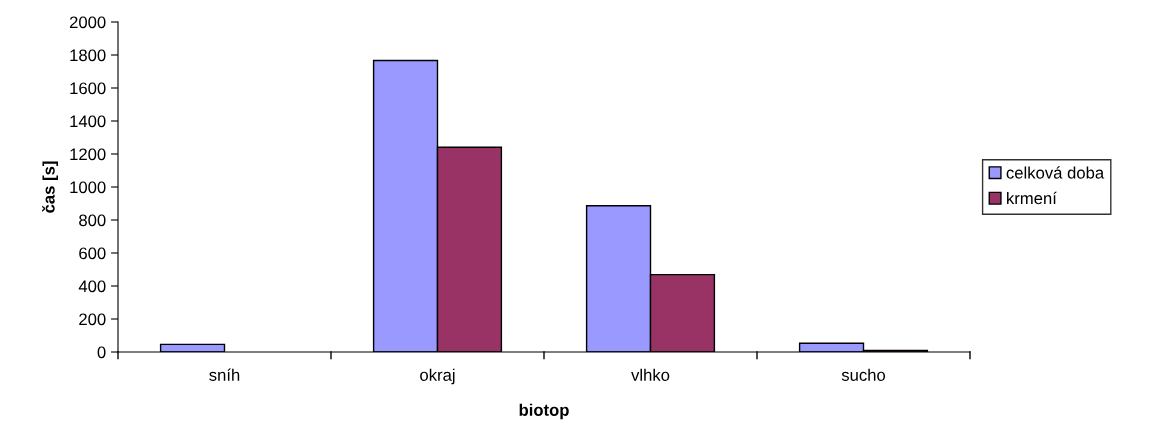 This screenshot has height=441, width=1150. What do you see at coordinates (88, 55) in the screenshot?
I see `y-tick-label: 1800` at bounding box center [88, 55].